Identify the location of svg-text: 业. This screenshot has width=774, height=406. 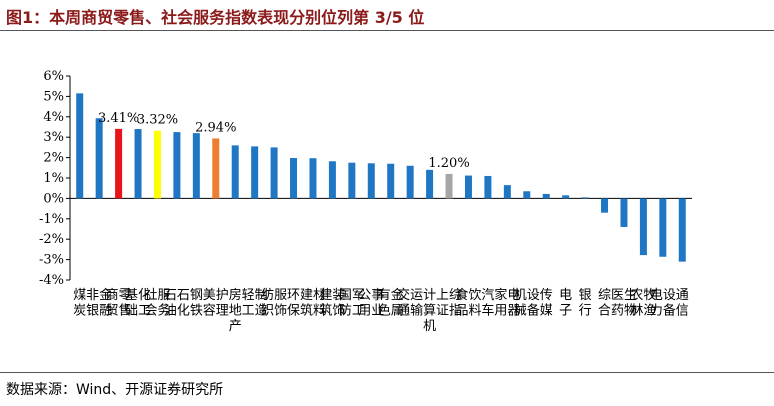
(377, 311).